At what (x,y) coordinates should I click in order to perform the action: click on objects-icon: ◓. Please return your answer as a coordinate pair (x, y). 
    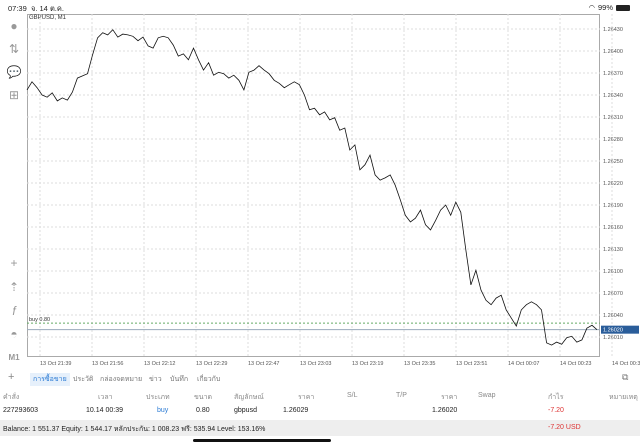
    Looking at the image, I should click on (14, 334).